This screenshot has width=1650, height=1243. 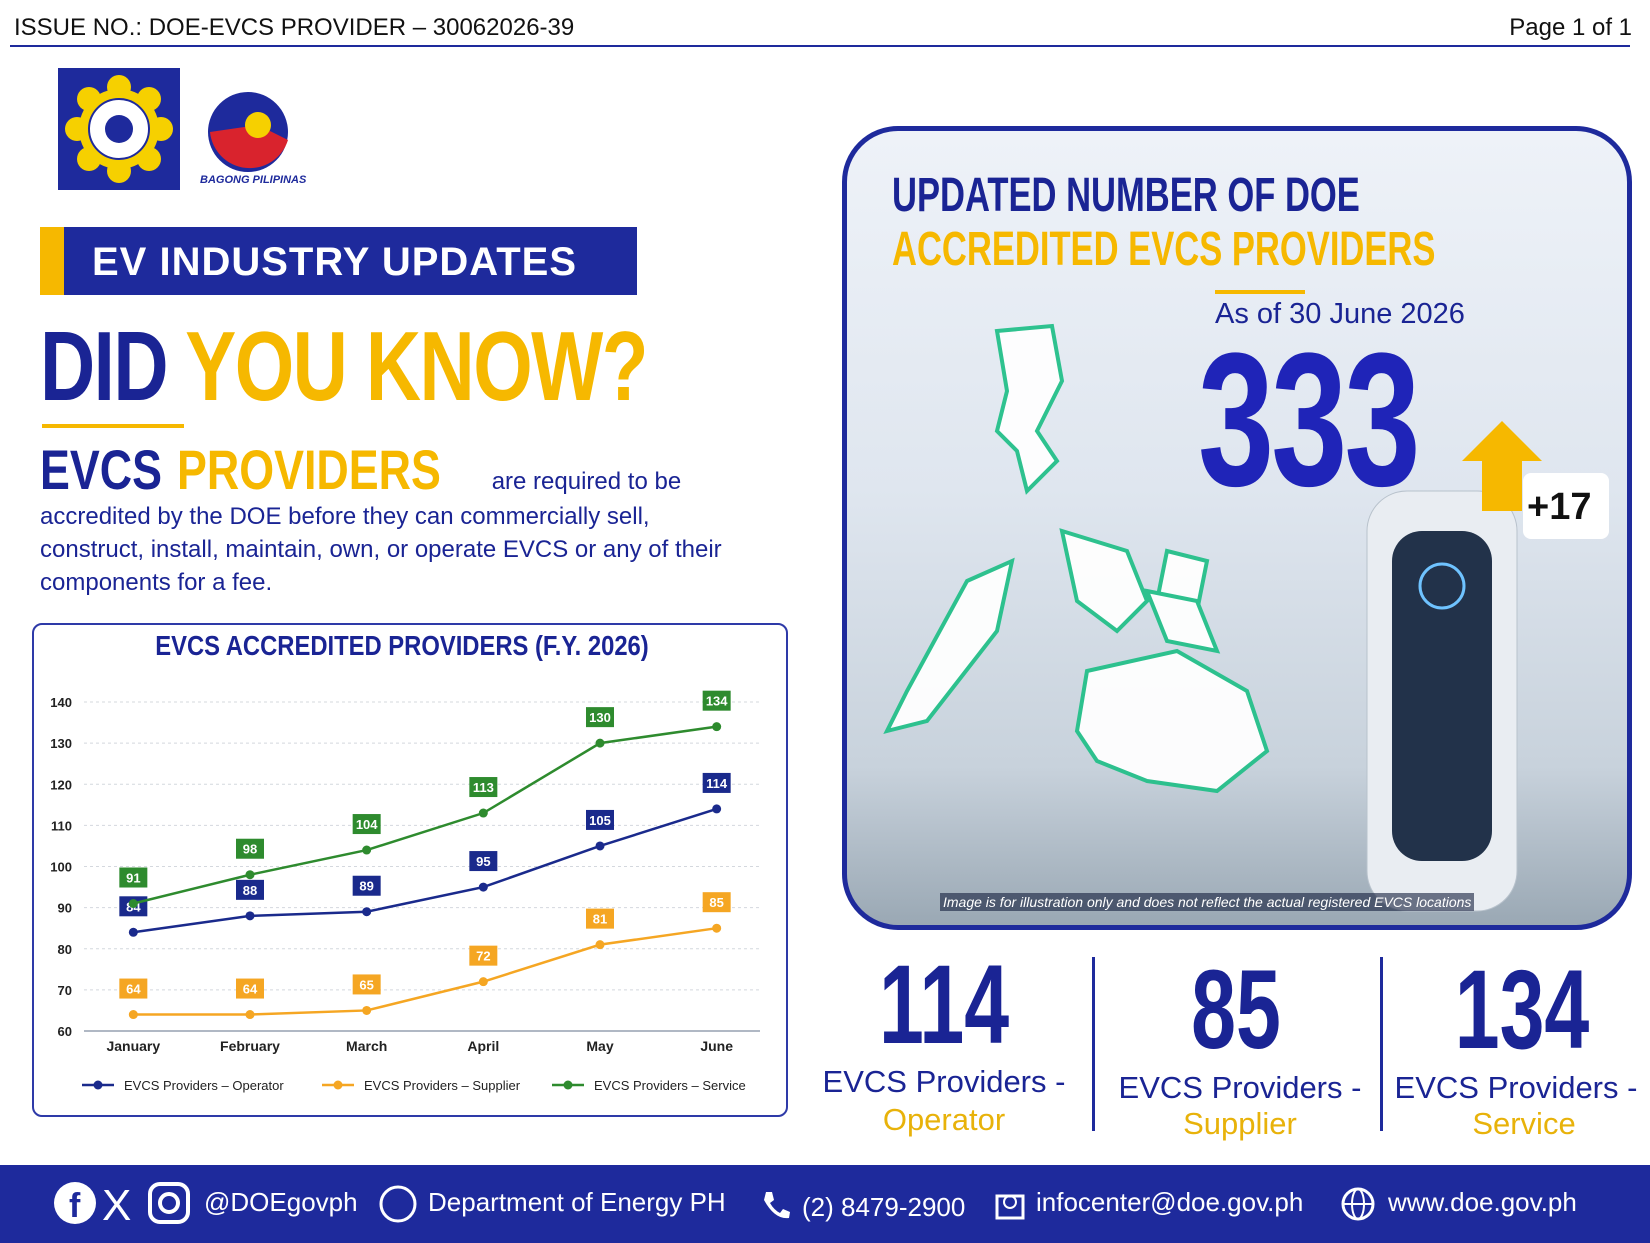 What do you see at coordinates (577, 1202) in the screenshot?
I see `footer-facebook: Department of Energy PH` at bounding box center [577, 1202].